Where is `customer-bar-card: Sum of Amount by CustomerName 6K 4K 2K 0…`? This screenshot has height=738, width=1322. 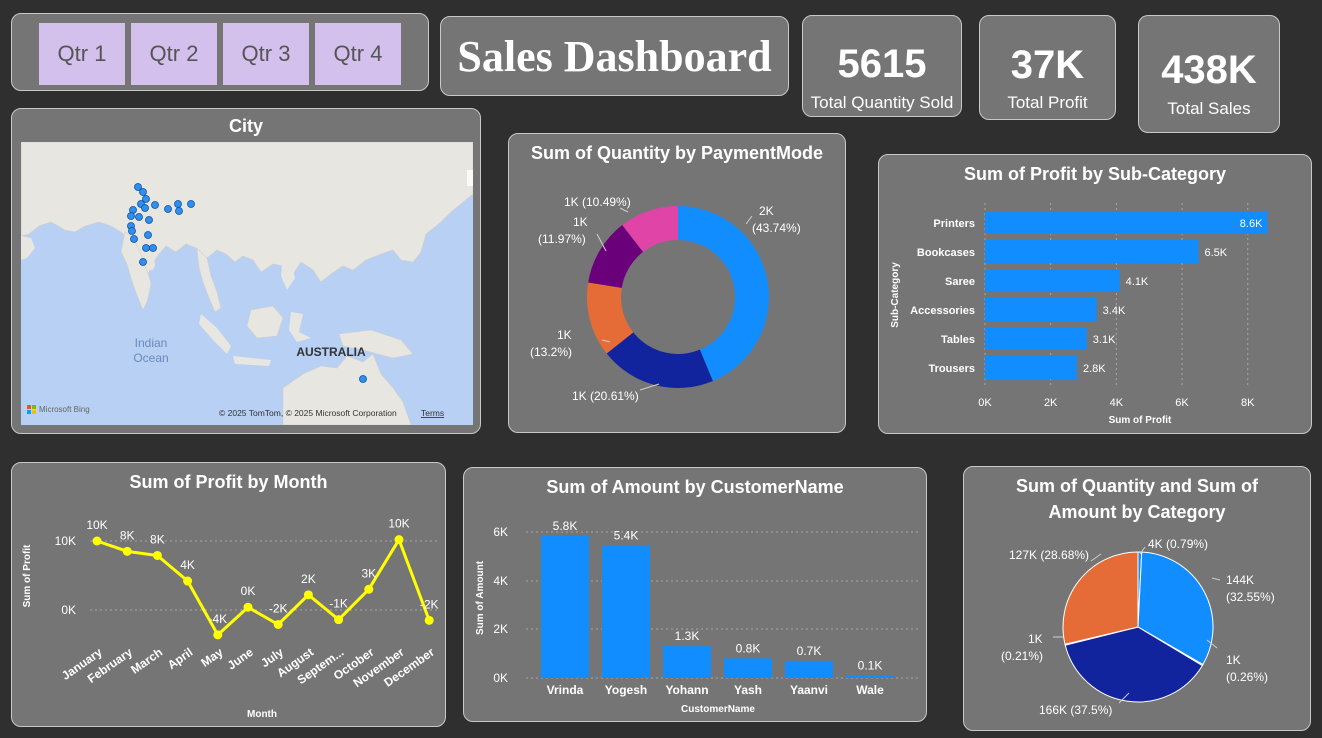 customer-bar-card: Sum of Amount by CustomerName 6K 4K 2K 0… is located at coordinates (695, 594).